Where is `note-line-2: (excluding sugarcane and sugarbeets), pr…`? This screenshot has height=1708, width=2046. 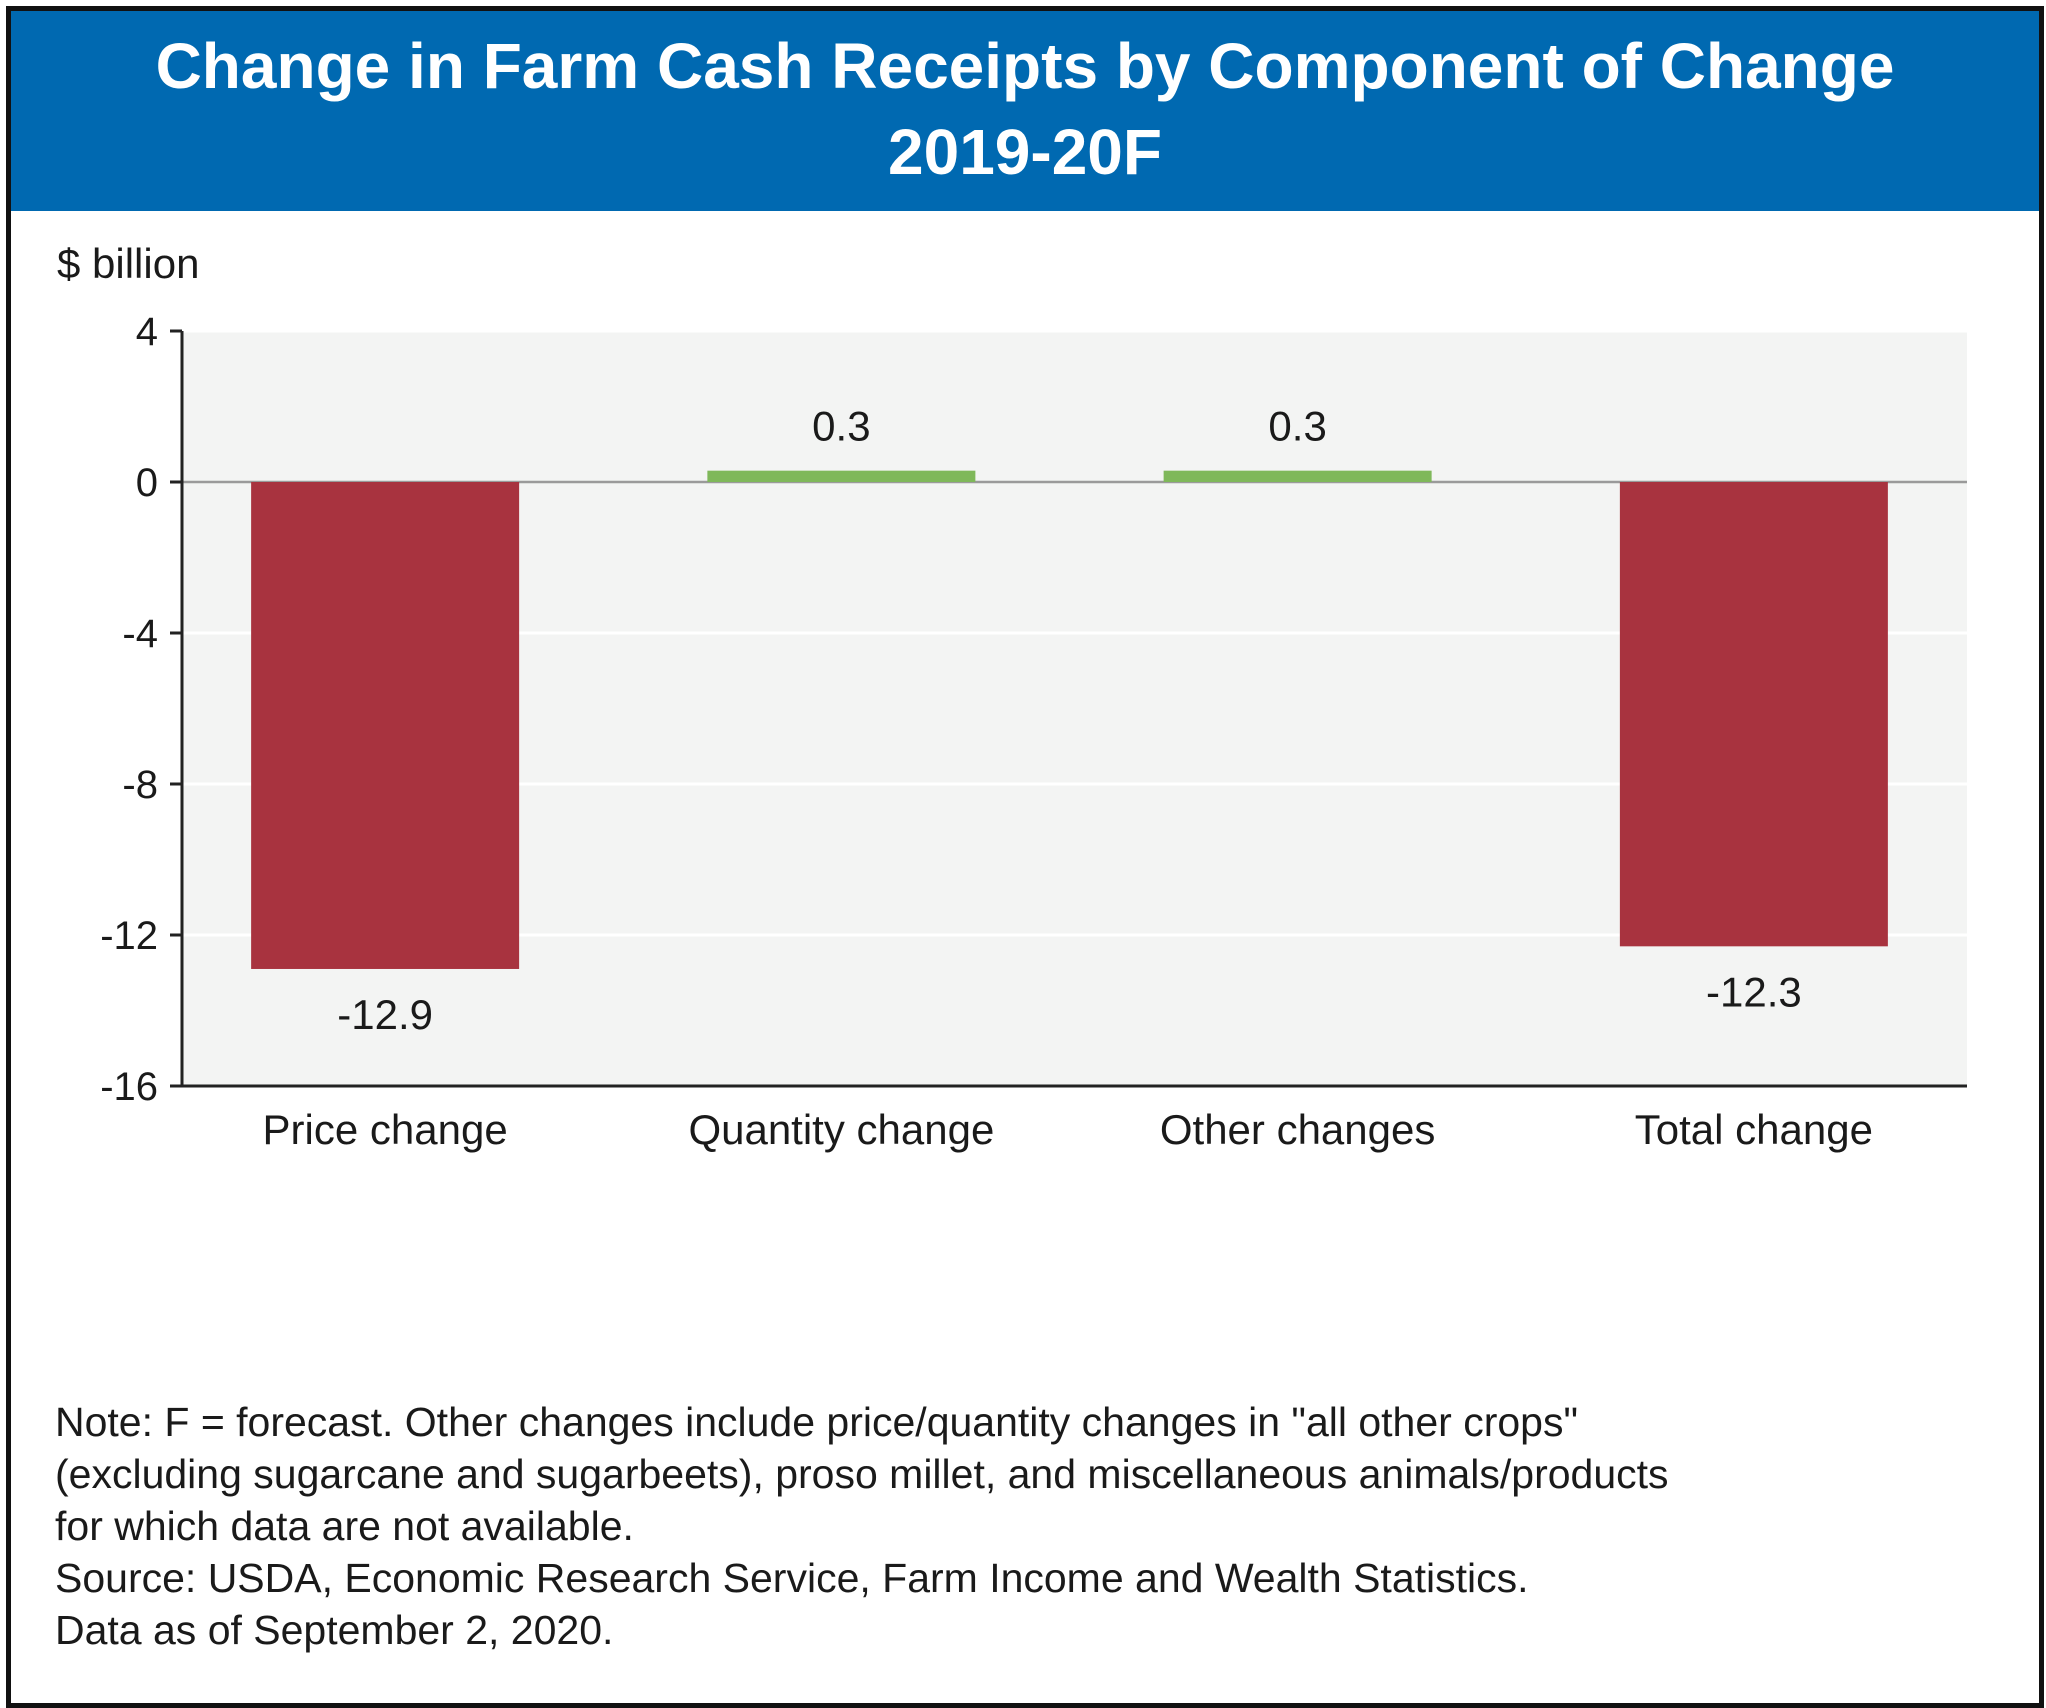 note-line-2: (excluding sugarcane and sugarbeets), pr… is located at coordinates (862, 1474).